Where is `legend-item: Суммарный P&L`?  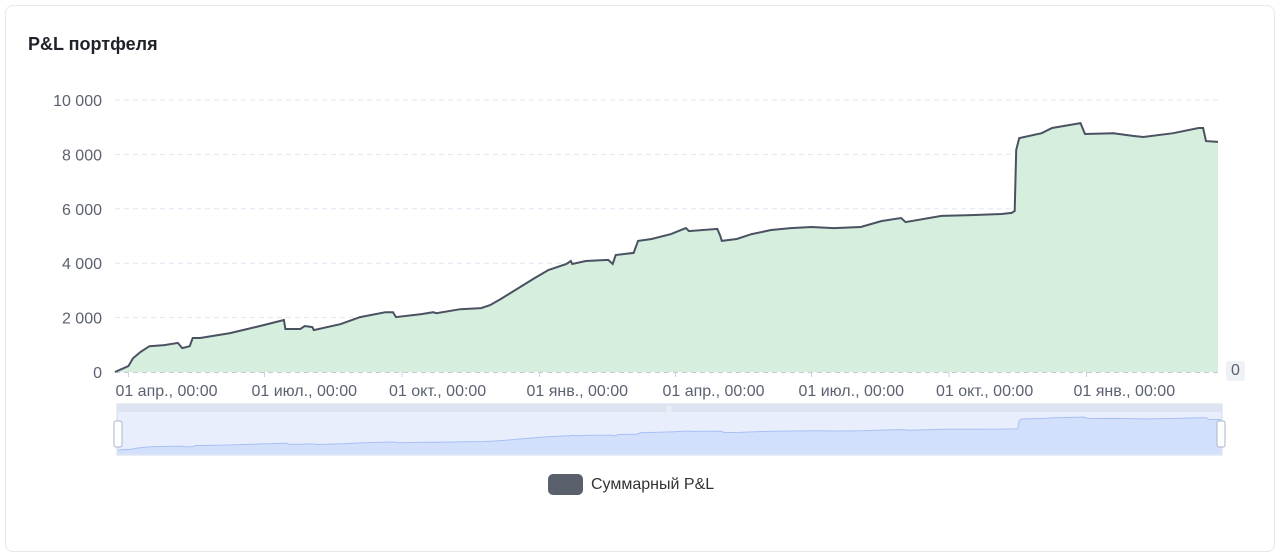 legend-item: Суммарный P&L is located at coordinates (631, 484).